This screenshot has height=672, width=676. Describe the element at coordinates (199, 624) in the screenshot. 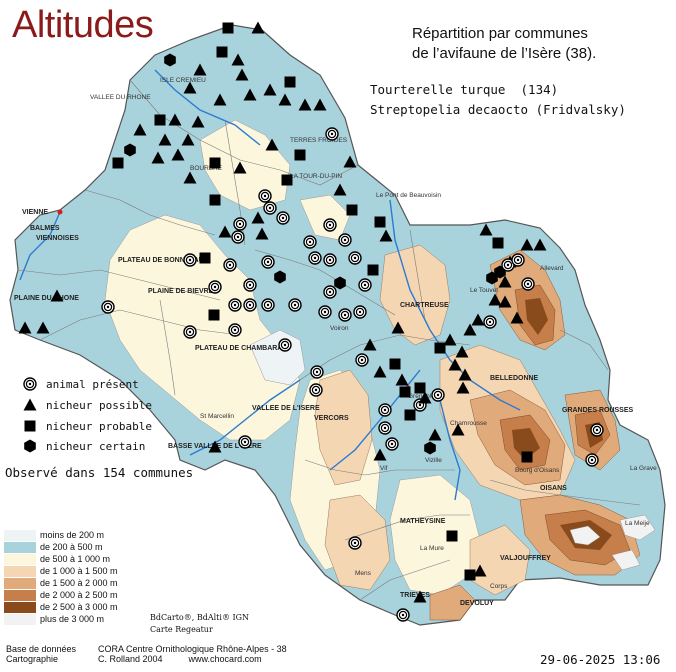

I see `map-credits: BdCarto®, BdAlti® IGN Carte Regeatur` at that location.